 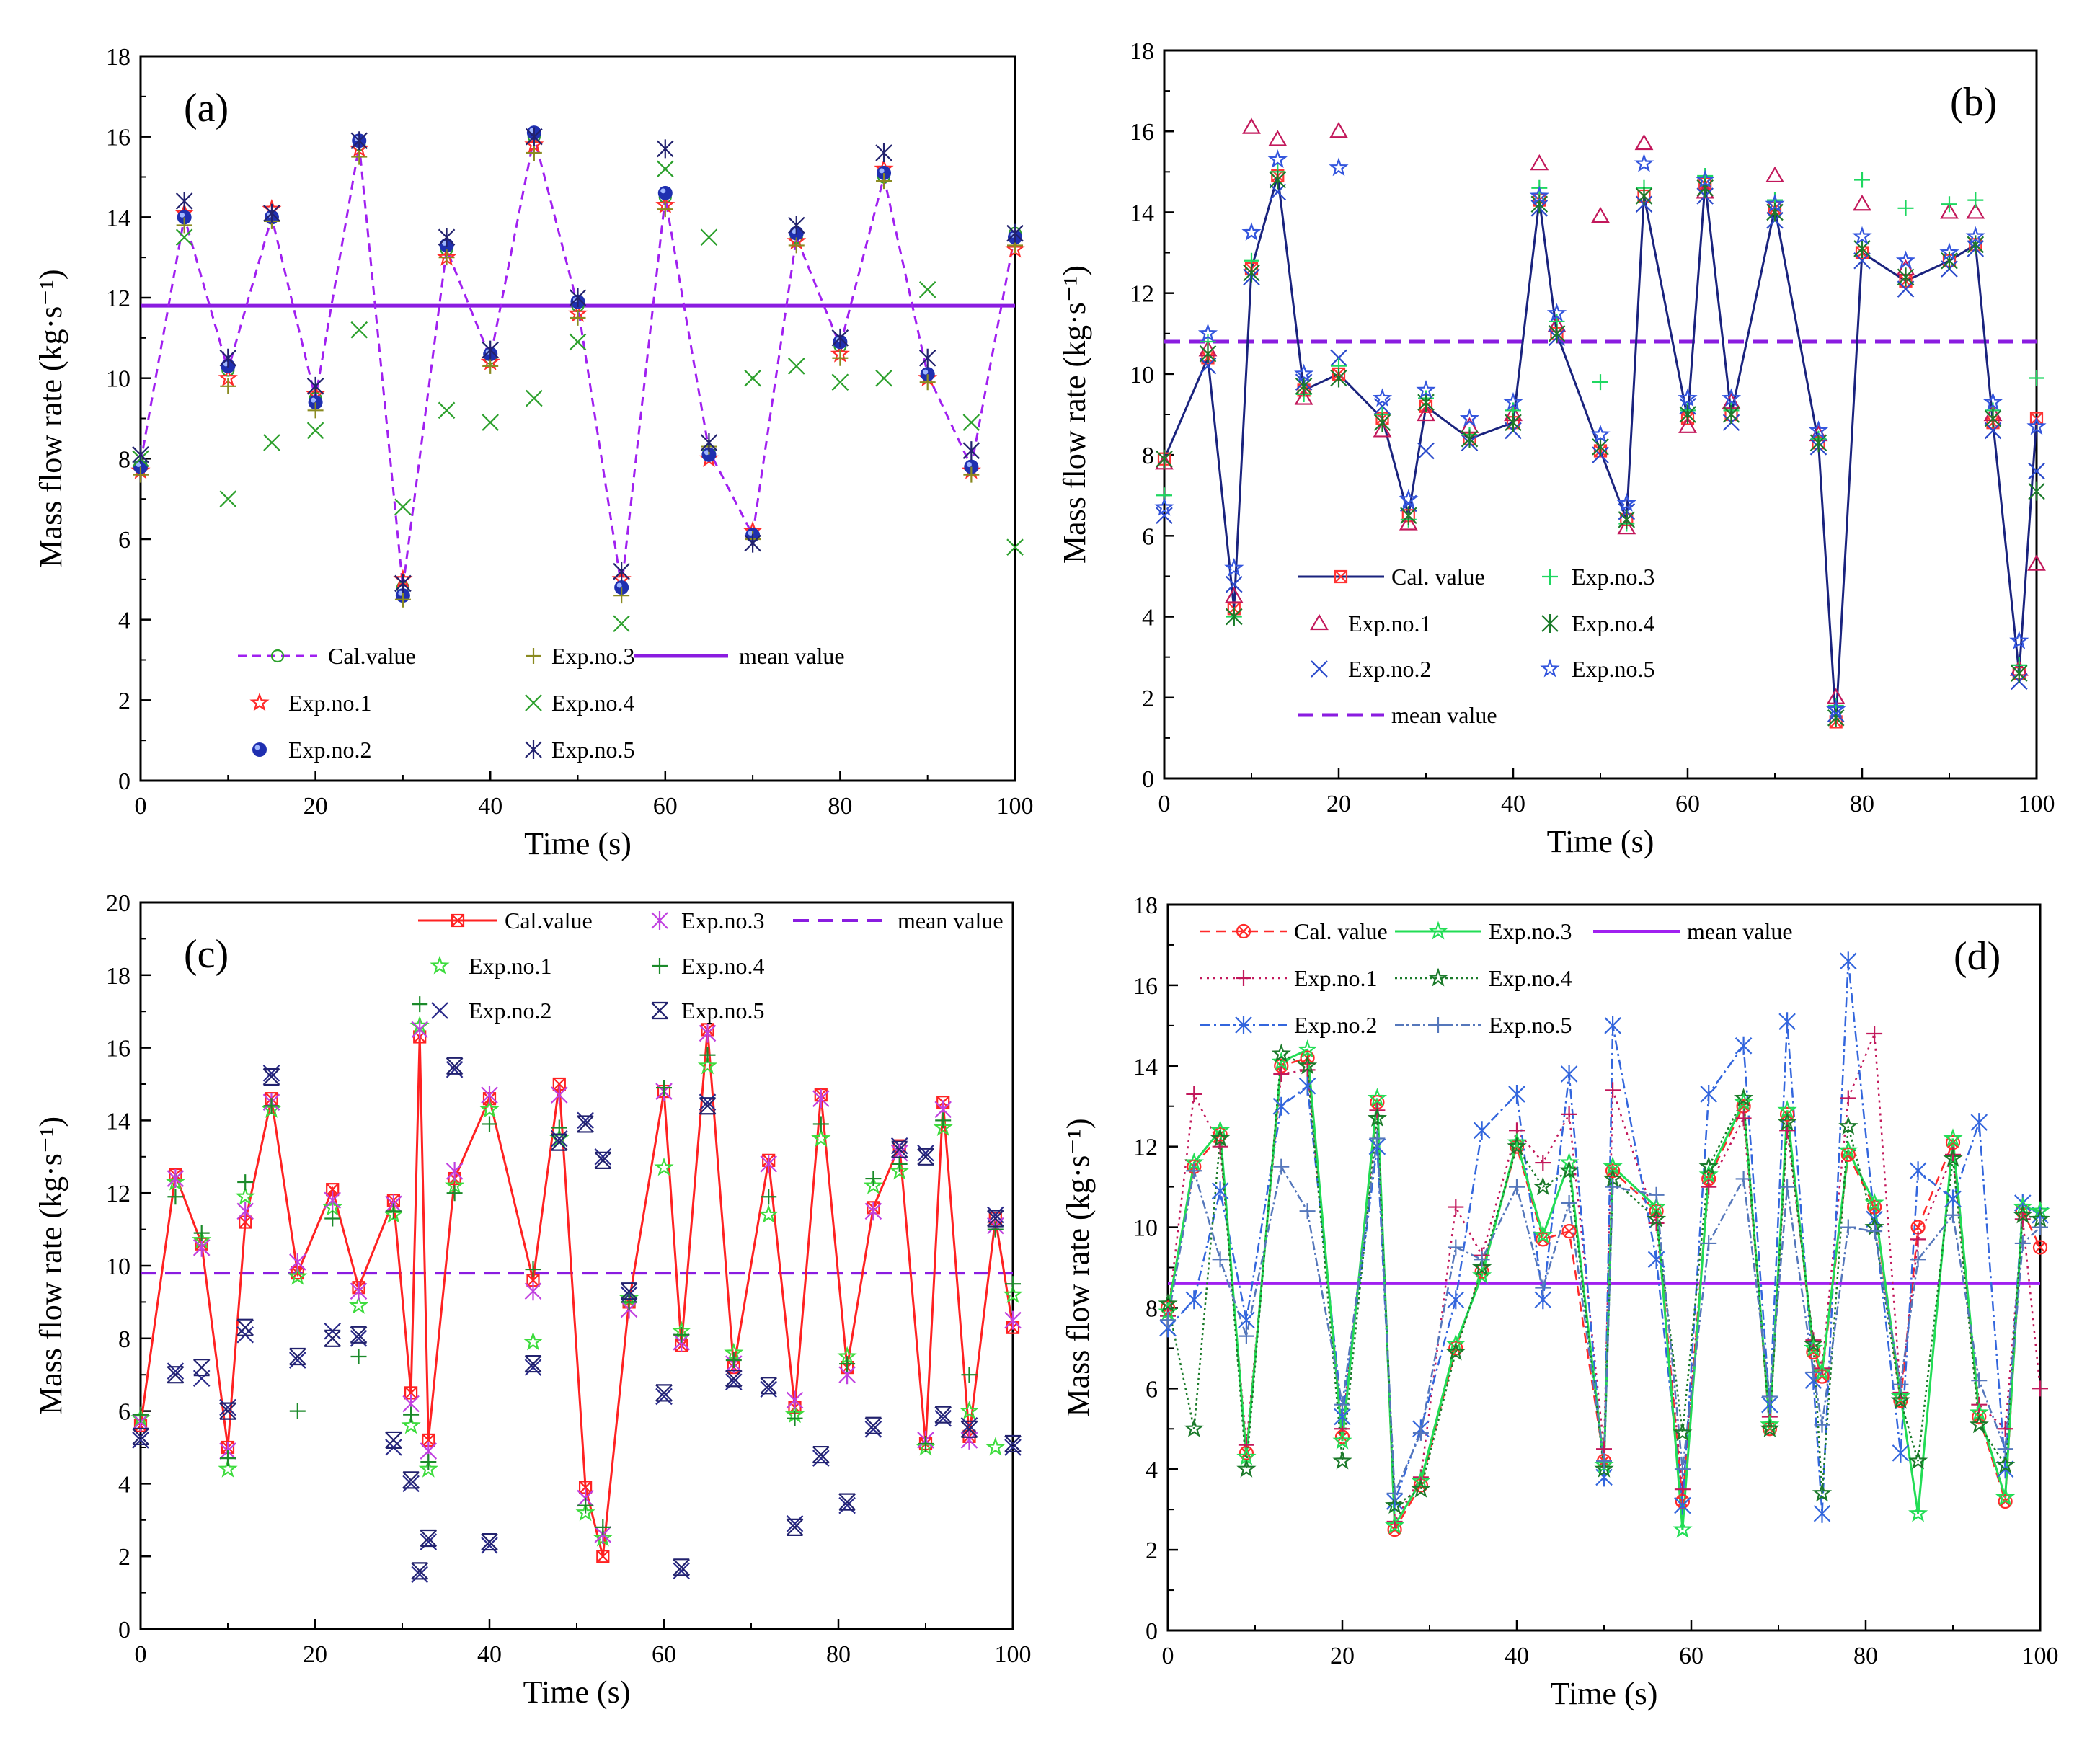 I want to click on legend-label: Exp.no.3, so click(x=593, y=656).